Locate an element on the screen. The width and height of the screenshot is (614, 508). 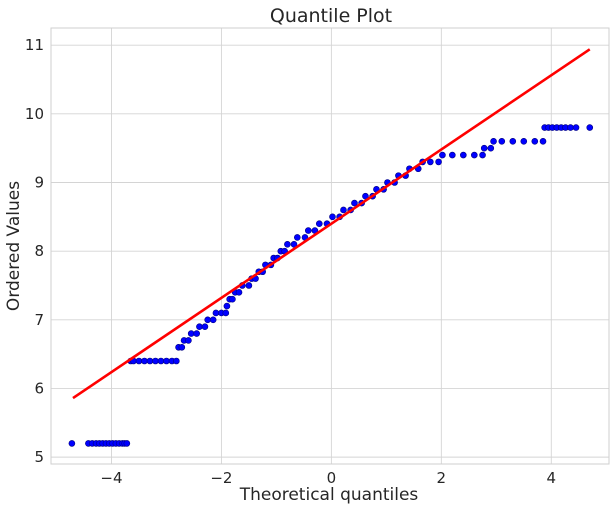
y-tick-label: 5 is located at coordinates (39, 457).